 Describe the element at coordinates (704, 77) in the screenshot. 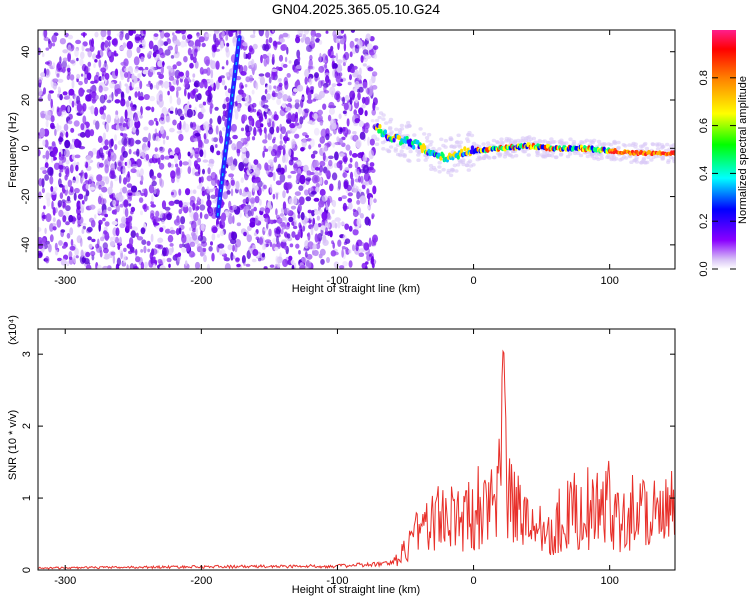

I see `colorbar-tick-label: 0.8` at that location.